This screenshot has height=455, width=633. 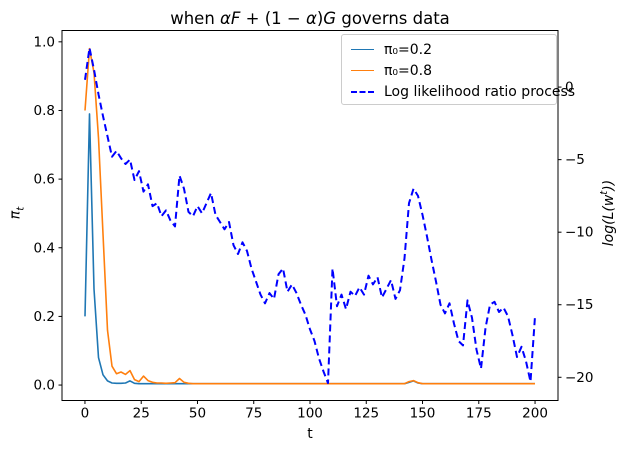 What do you see at coordinates (423, 414) in the screenshot?
I see `x-tick-label: 150` at bounding box center [423, 414].